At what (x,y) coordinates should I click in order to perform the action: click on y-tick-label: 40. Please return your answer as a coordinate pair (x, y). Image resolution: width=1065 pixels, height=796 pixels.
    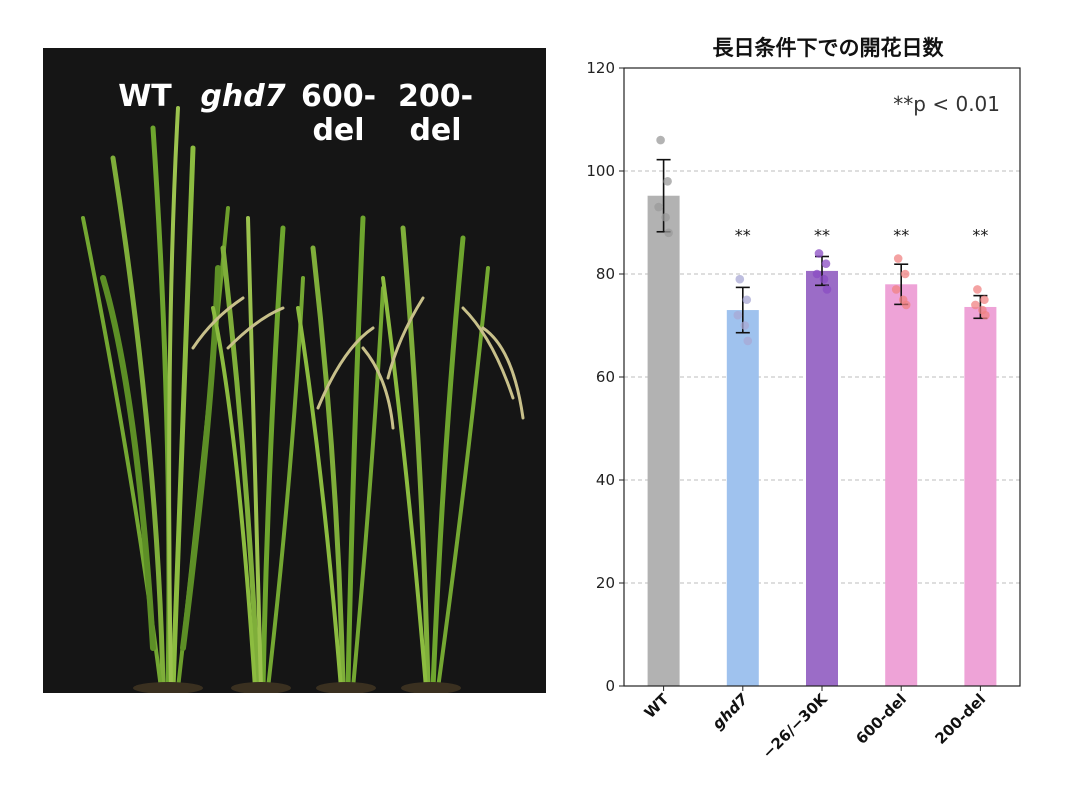
    Looking at the image, I should click on (605, 480).